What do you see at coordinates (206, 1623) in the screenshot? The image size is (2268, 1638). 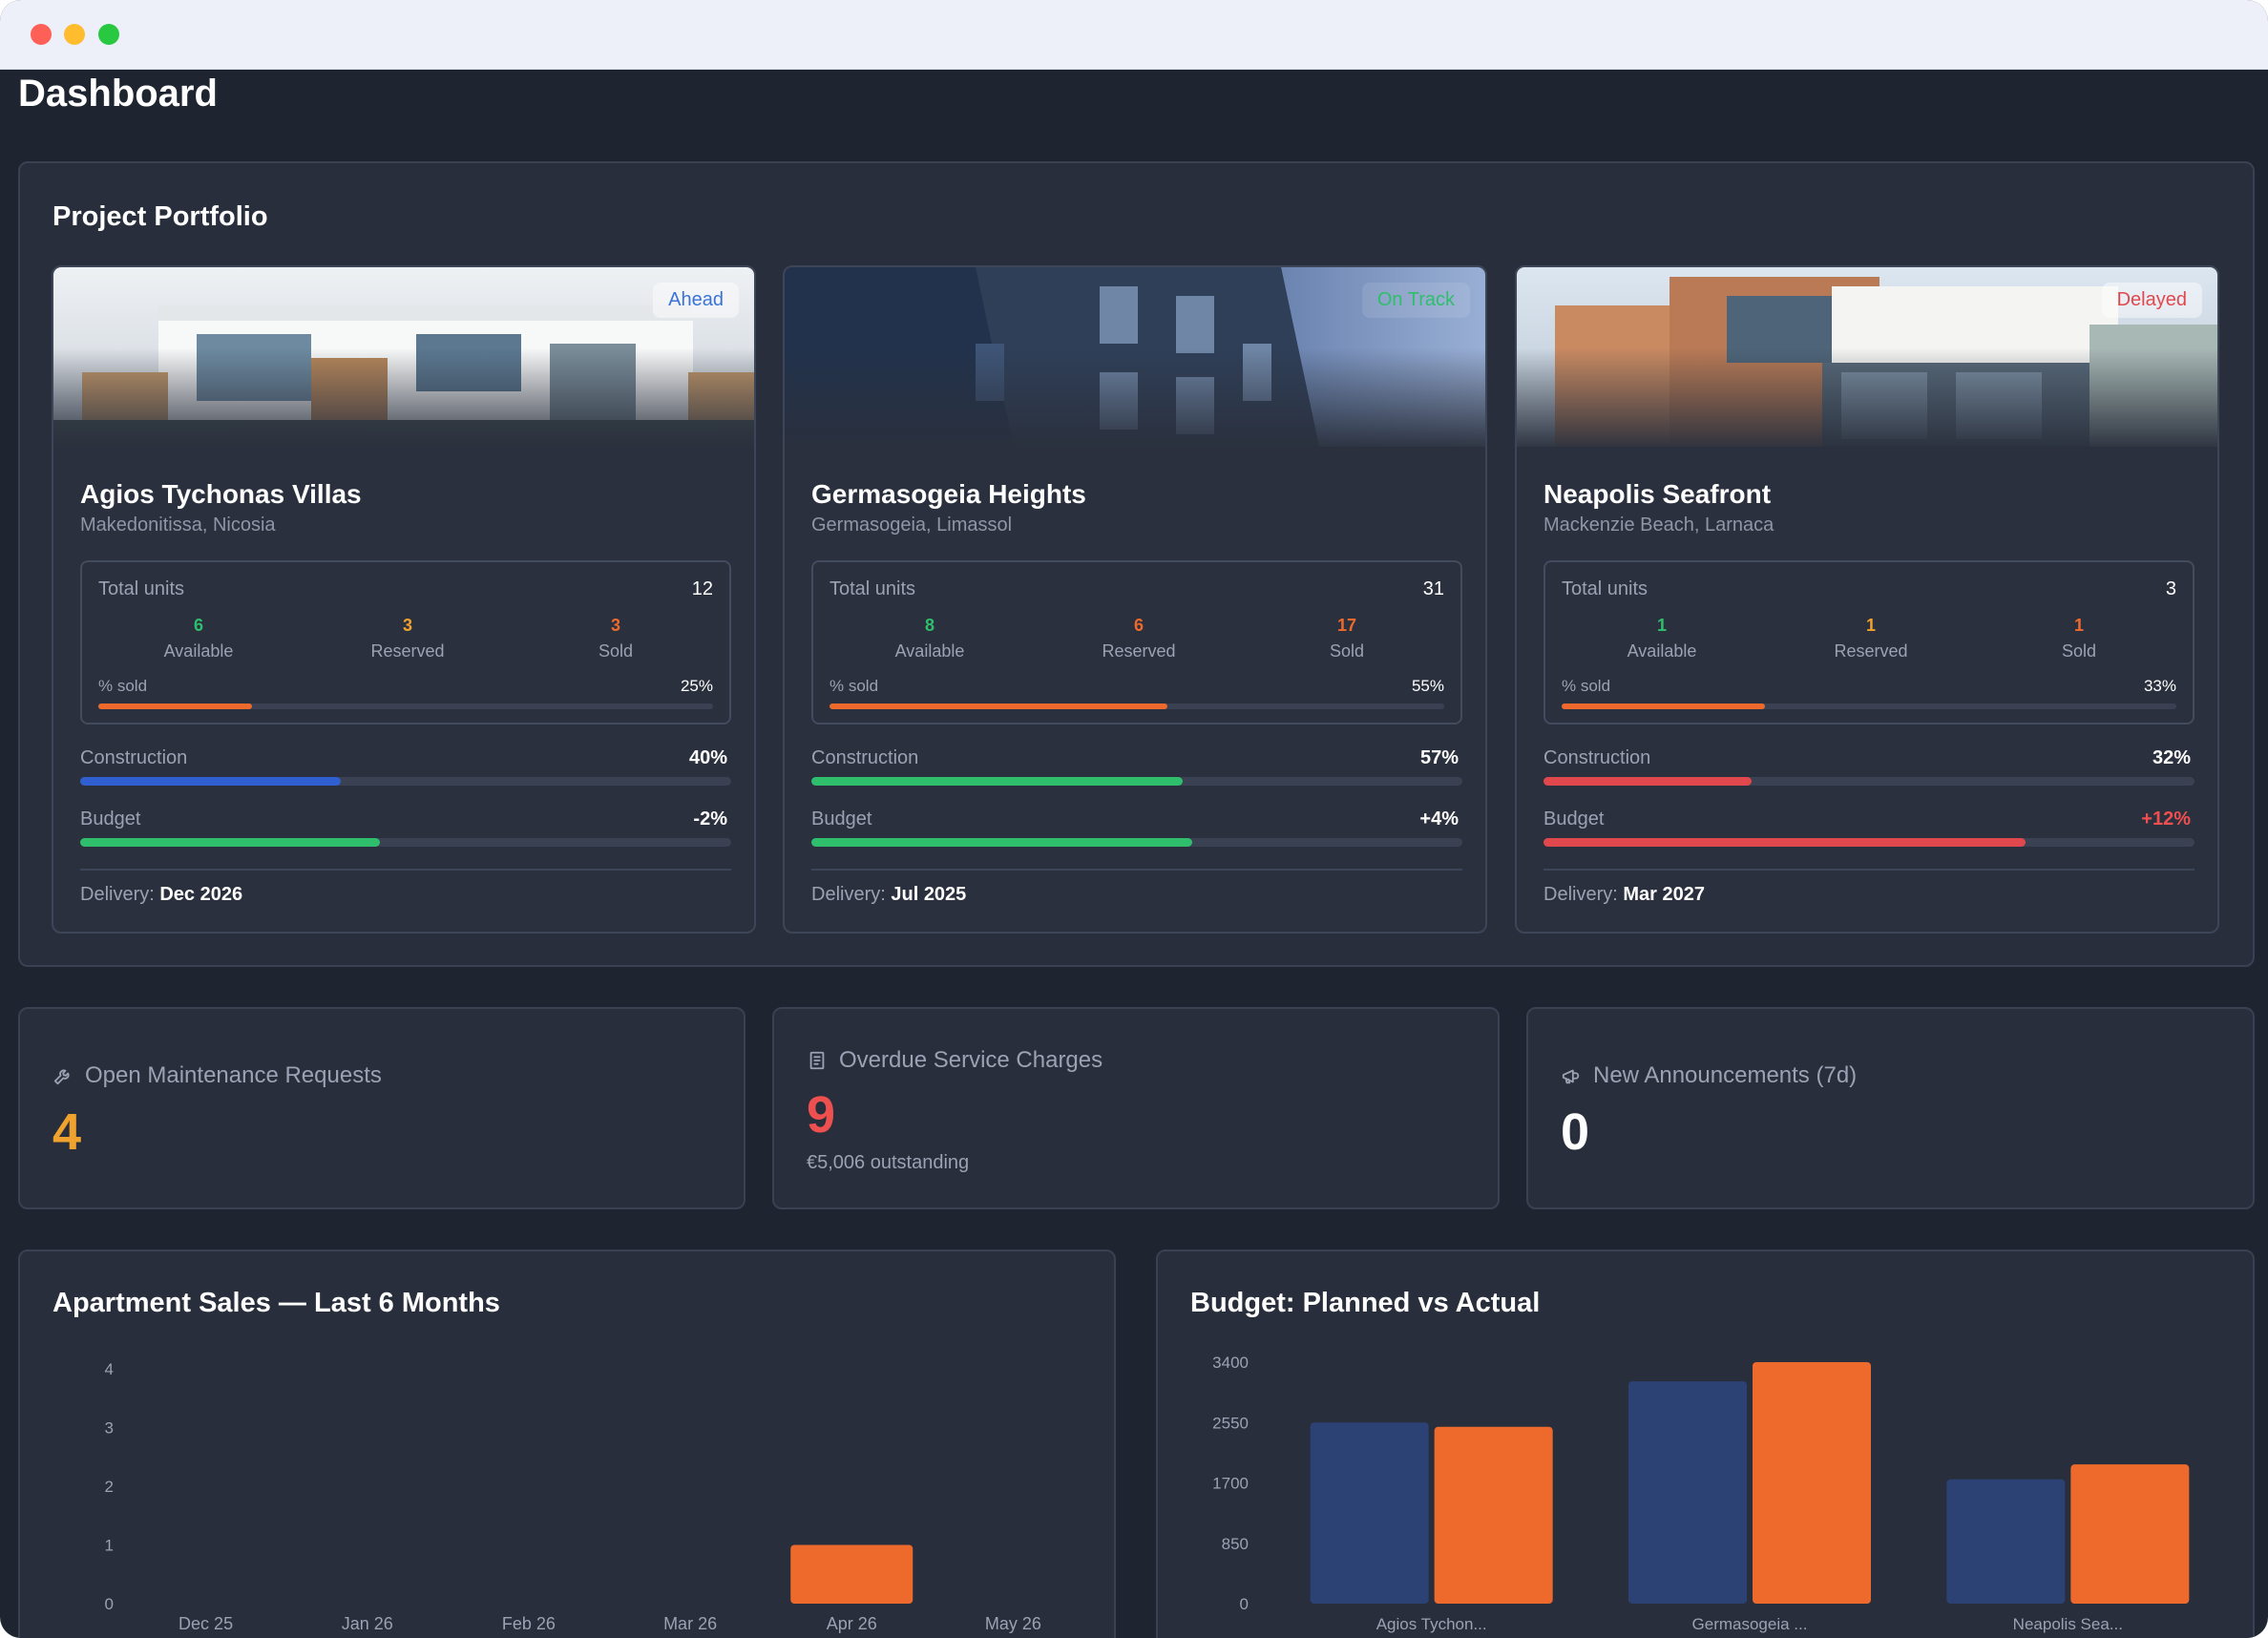 I see `x-tick-label: Dec 25` at bounding box center [206, 1623].